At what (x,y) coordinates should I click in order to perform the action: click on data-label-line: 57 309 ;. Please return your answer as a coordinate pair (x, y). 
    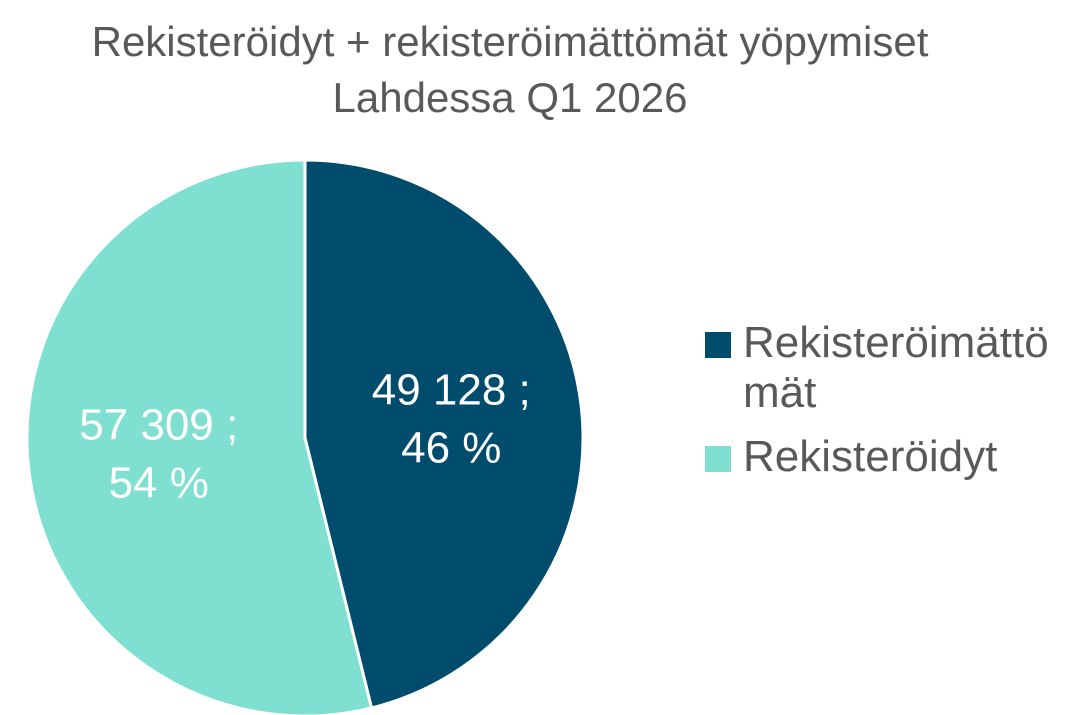
    Looking at the image, I should click on (158, 425).